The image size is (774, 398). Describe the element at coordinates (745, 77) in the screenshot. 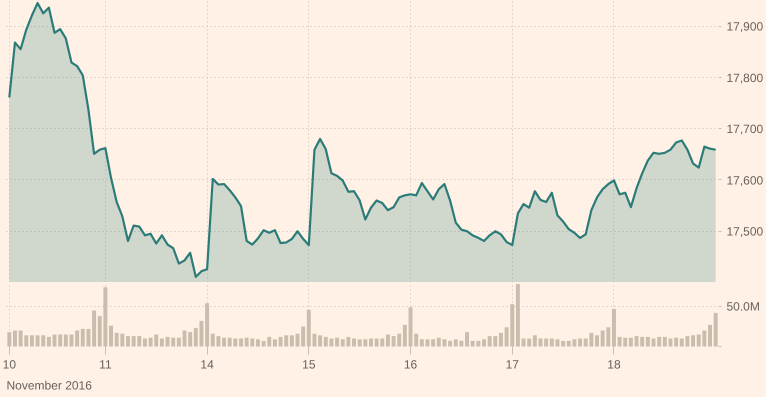

I see `y-tick-label: 17,800` at that location.